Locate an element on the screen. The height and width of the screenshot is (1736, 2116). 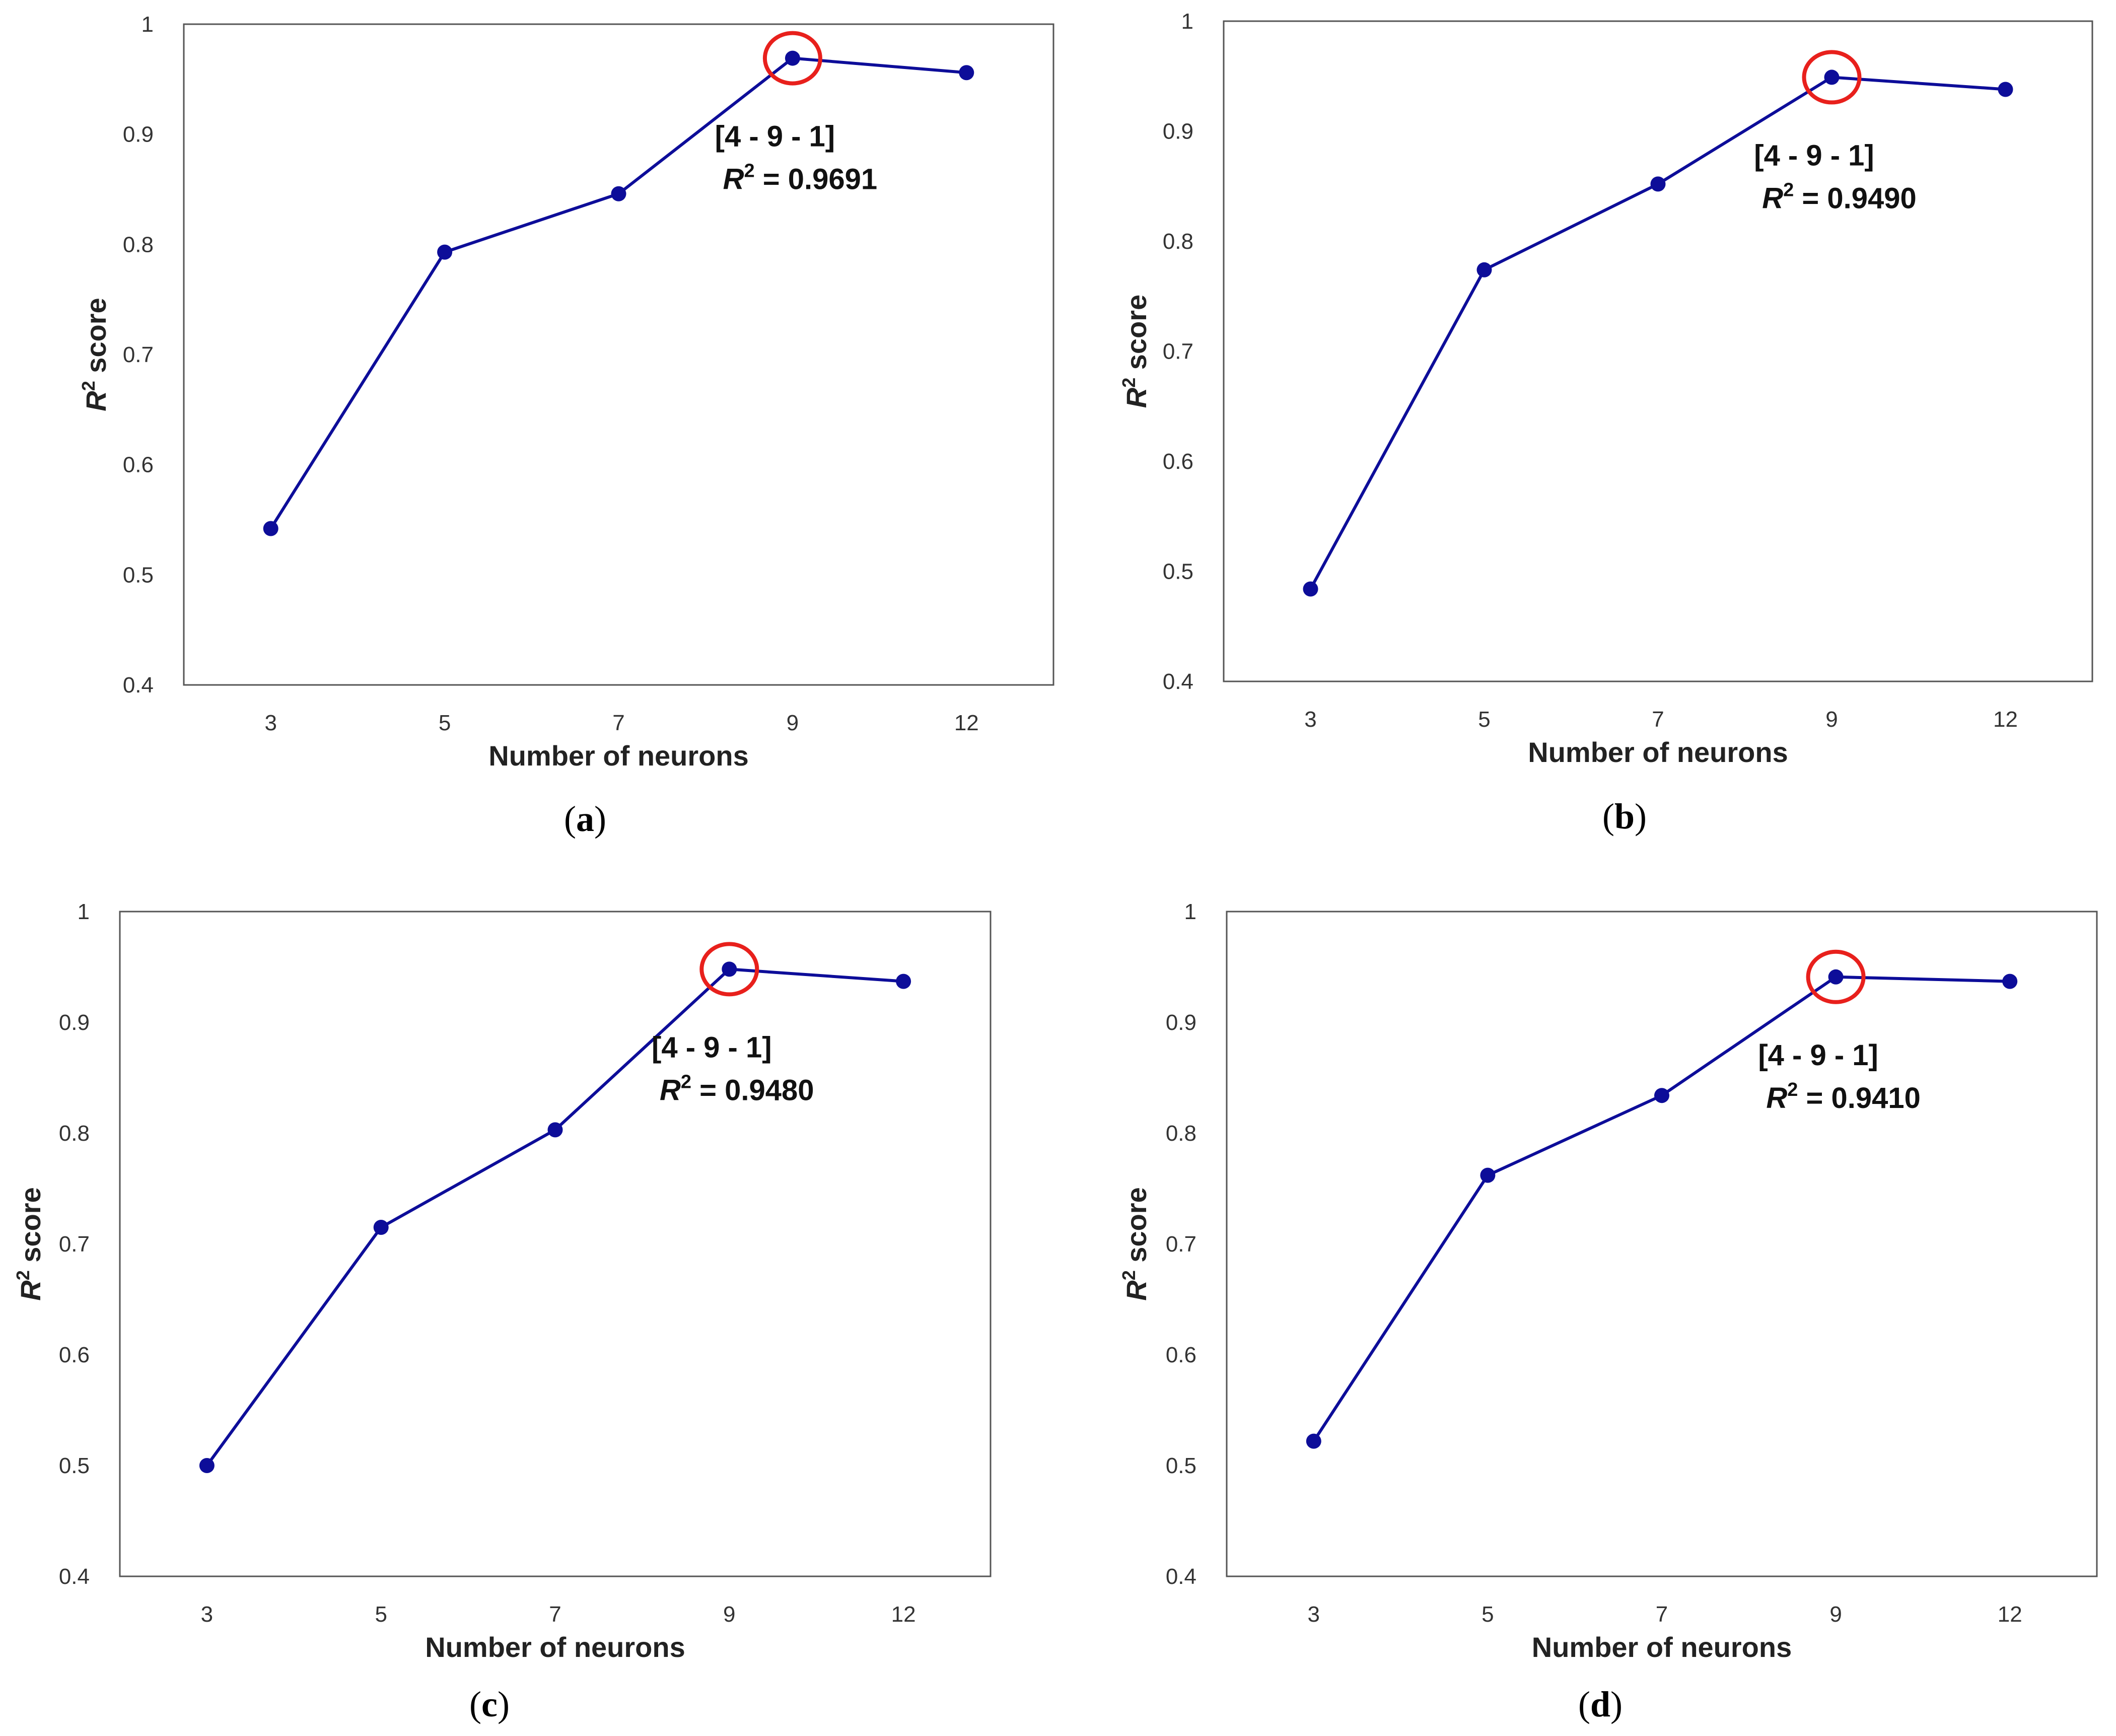
panel-label: (d) is located at coordinates (1601, 1704).